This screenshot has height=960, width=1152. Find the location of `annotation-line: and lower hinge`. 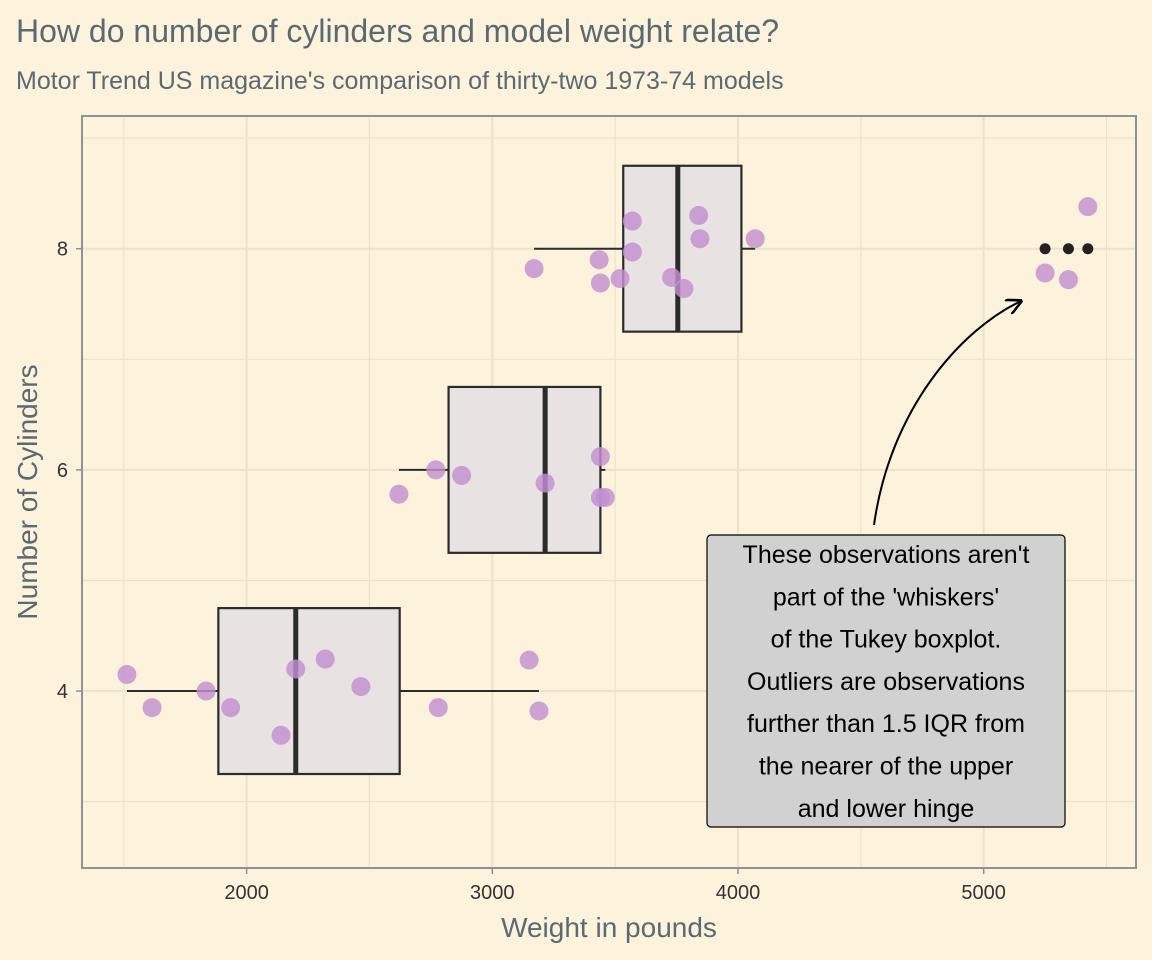

annotation-line: and lower hinge is located at coordinates (886, 809).